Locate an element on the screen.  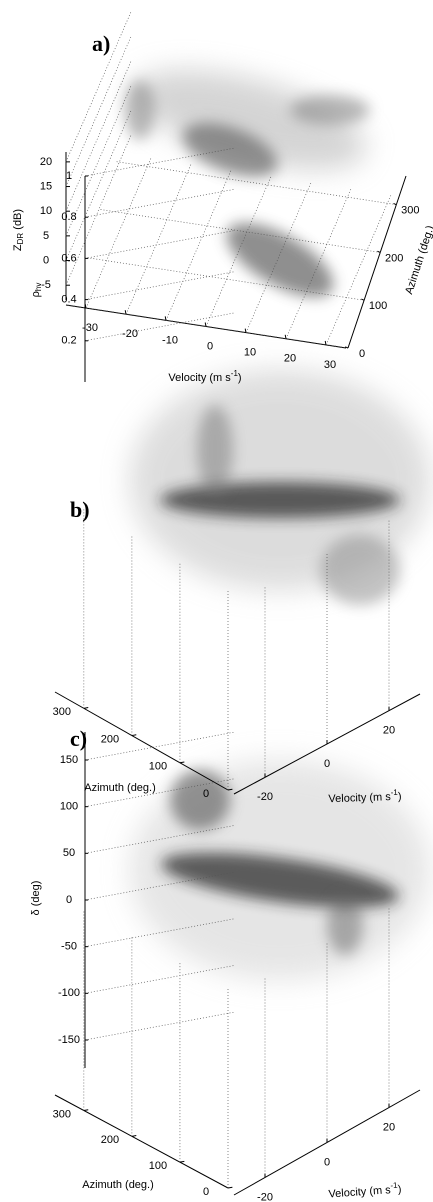
z-axis-title-part: (dB) is located at coordinates (18, 221).